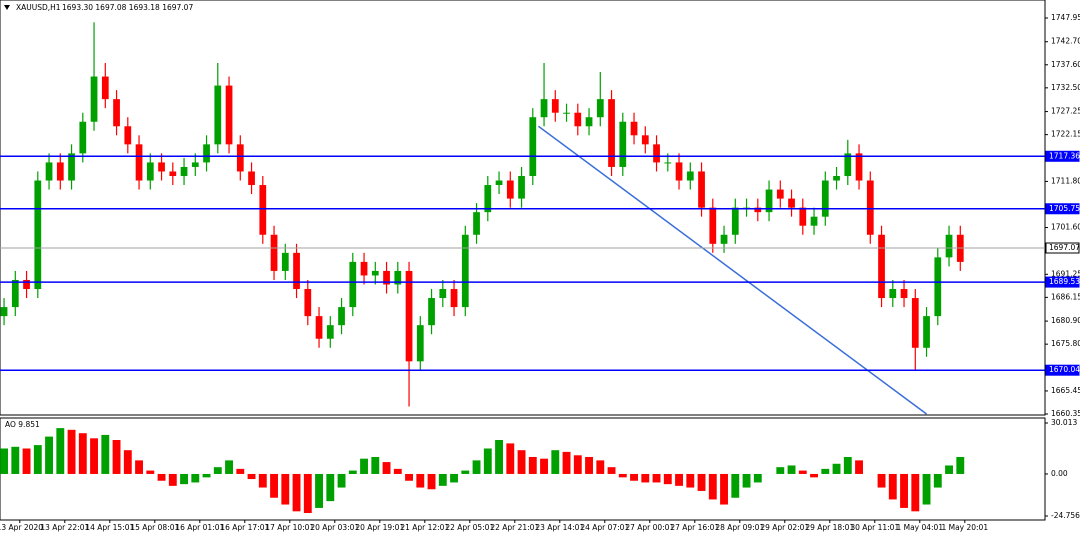  I want to click on x-tick-label: 20 Apr 03:01, so click(334, 527).